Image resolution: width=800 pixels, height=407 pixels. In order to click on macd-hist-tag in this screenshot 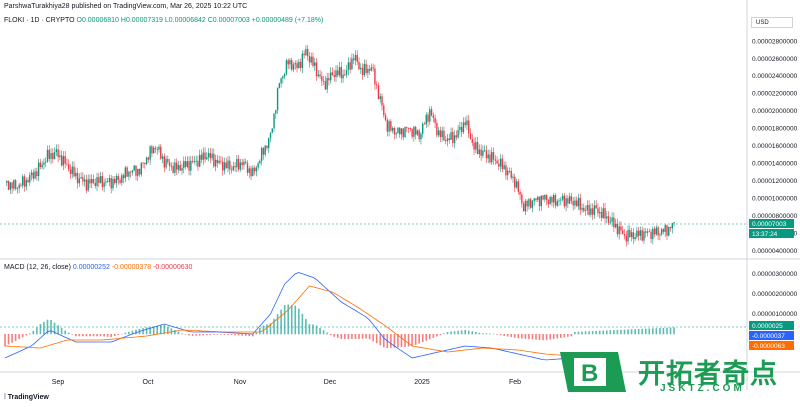, I will do `click(771, 325)`.